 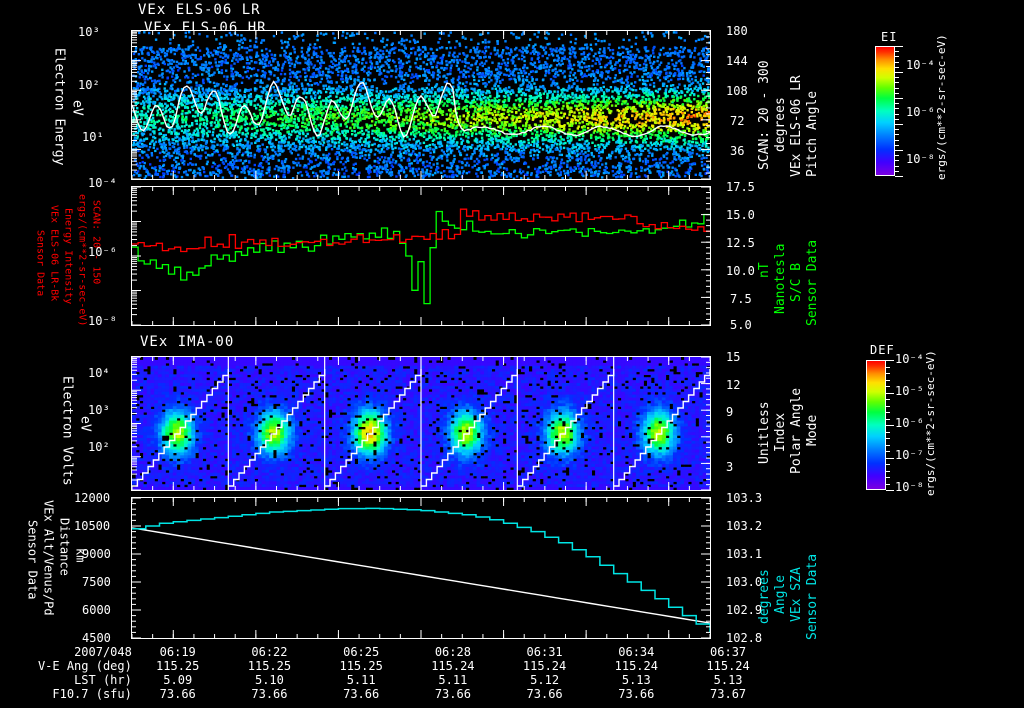 I want to click on panel3-ytick-100: 10², so click(x=99, y=447).